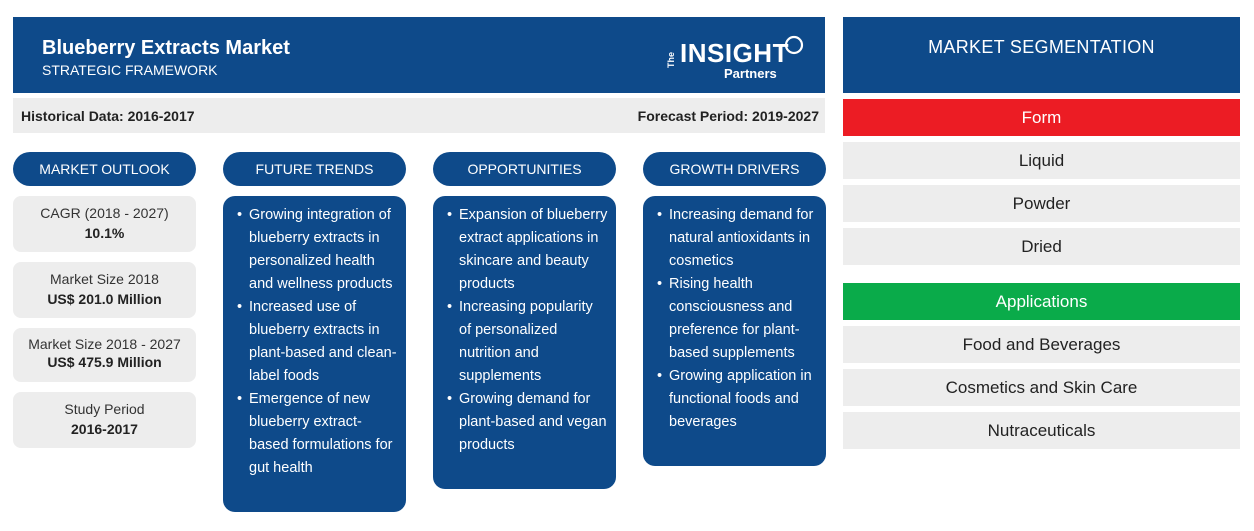 The image size is (1254, 531). What do you see at coordinates (1041, 387) in the screenshot?
I see `segment-item: Cosmetics and Skin Care` at bounding box center [1041, 387].